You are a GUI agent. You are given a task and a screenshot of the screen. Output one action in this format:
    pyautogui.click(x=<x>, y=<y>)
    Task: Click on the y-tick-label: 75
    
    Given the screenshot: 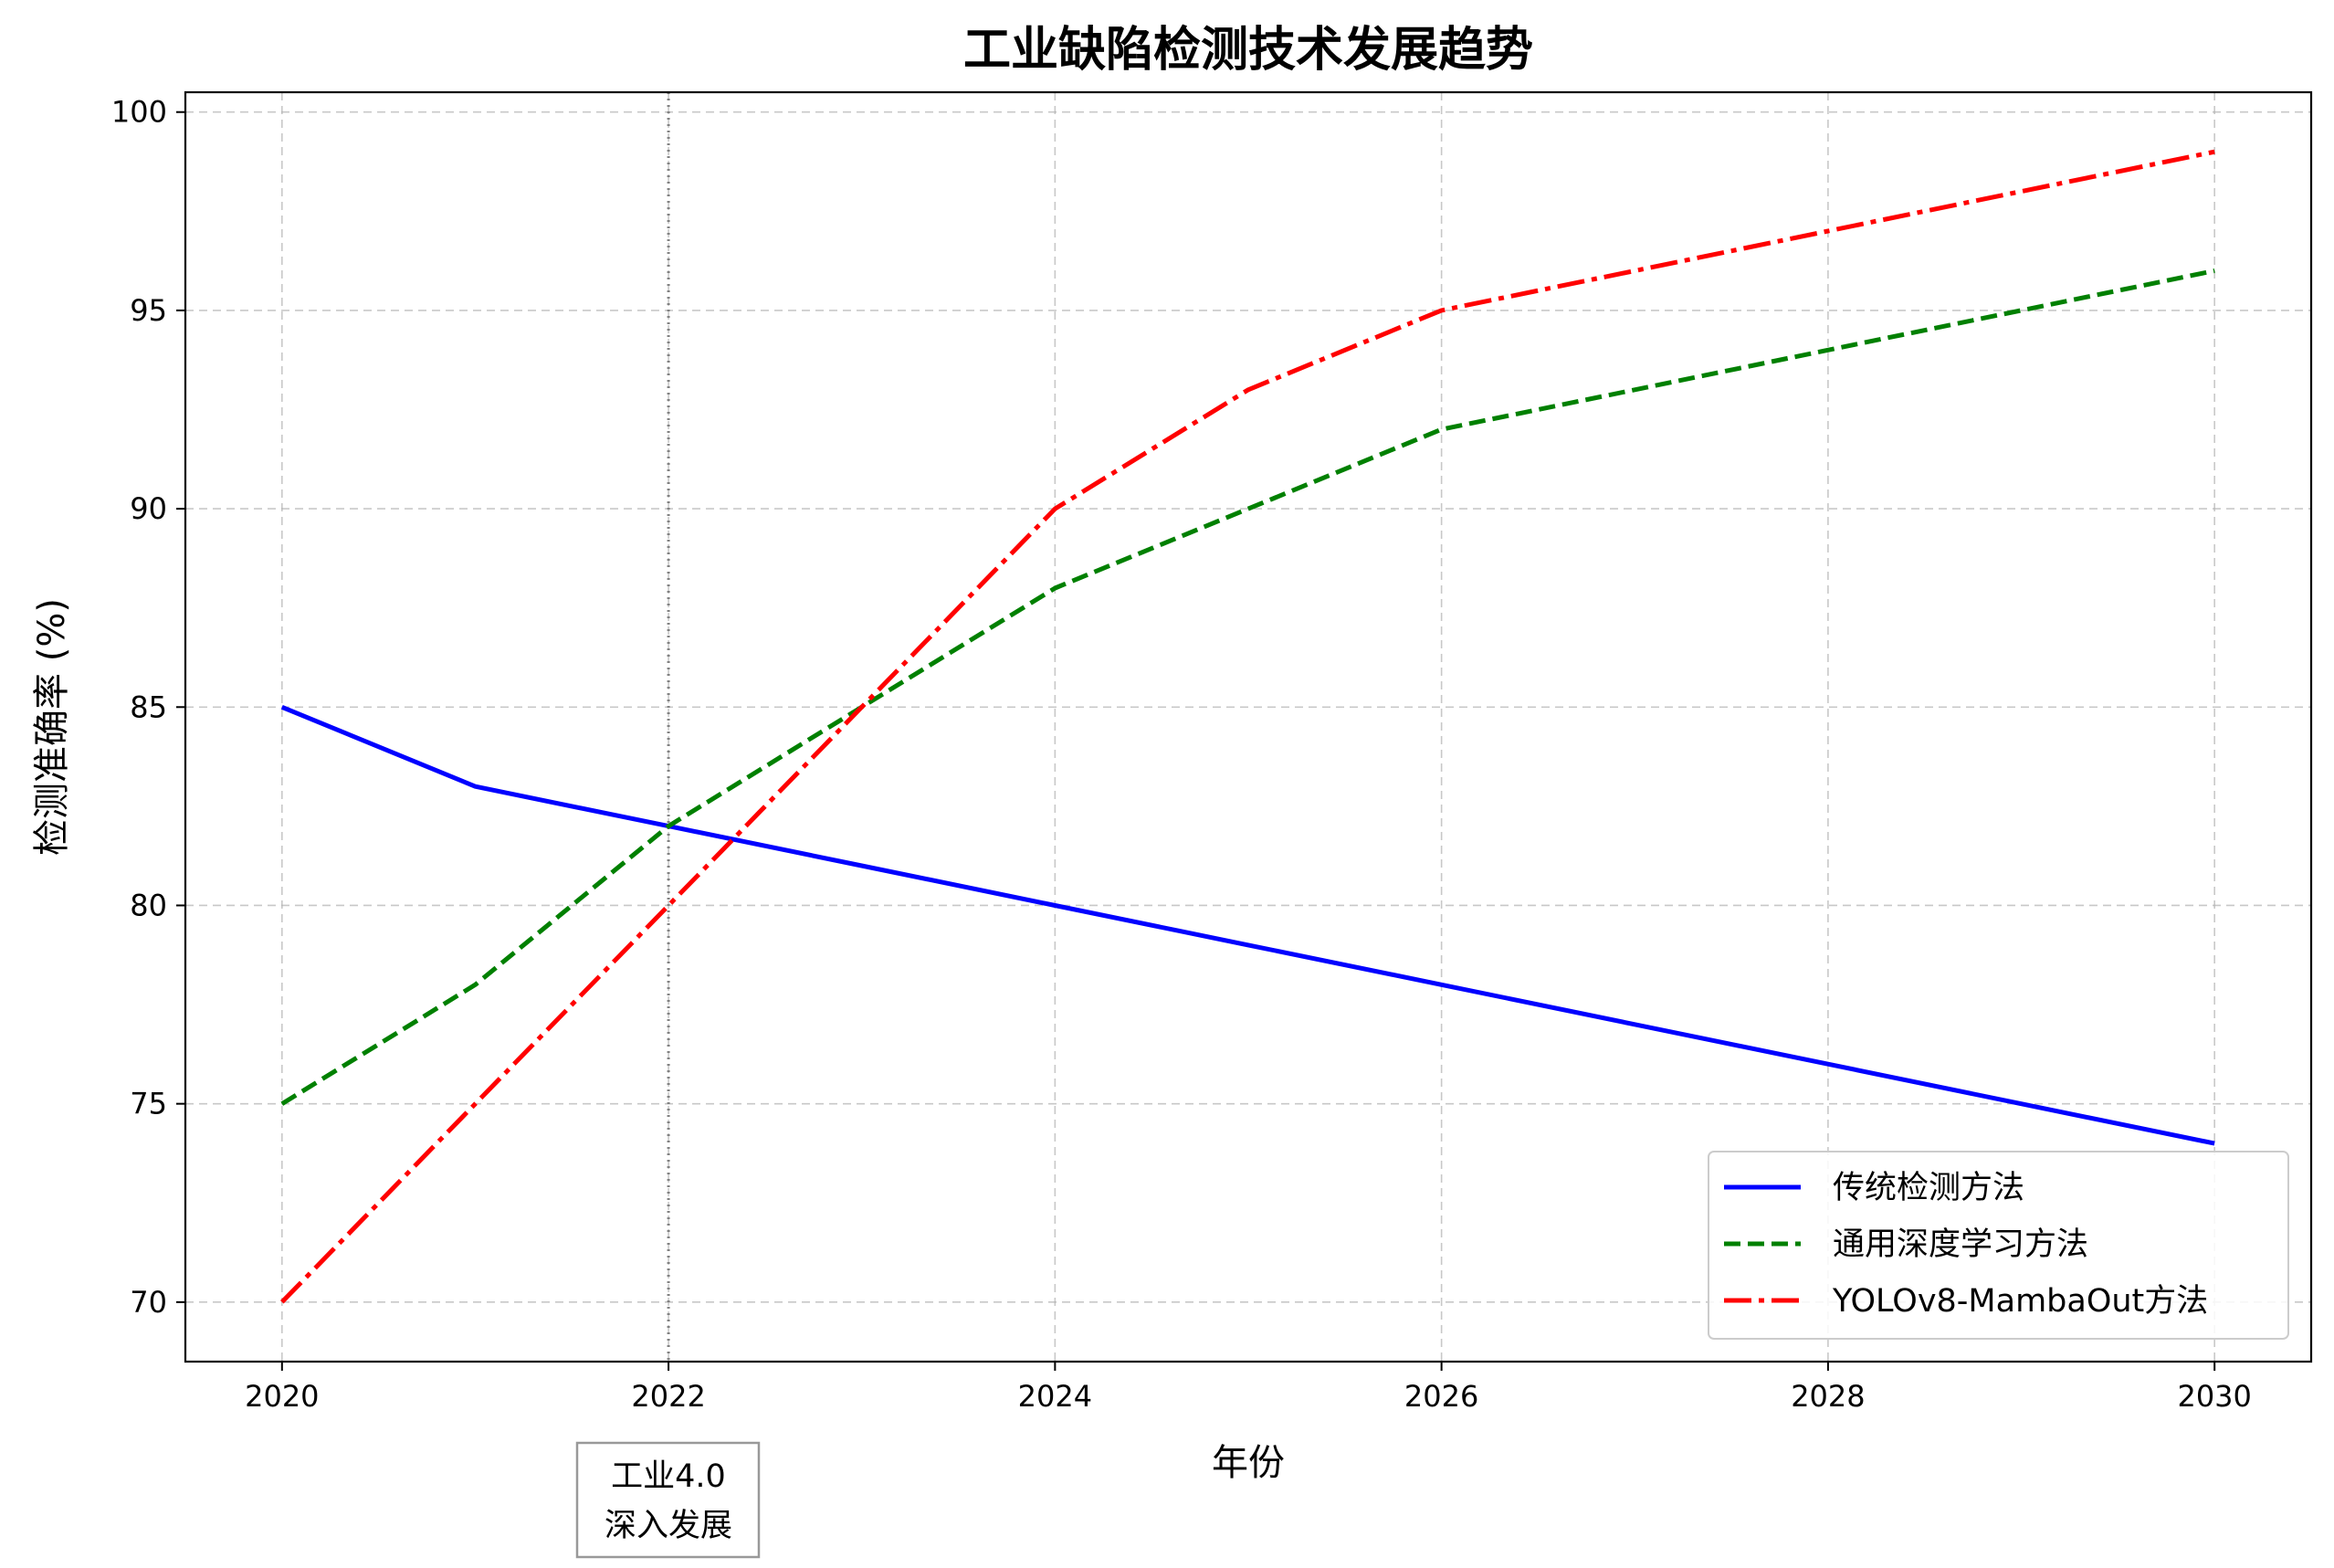 What is the action you would take?
    pyautogui.click(x=148, y=1104)
    